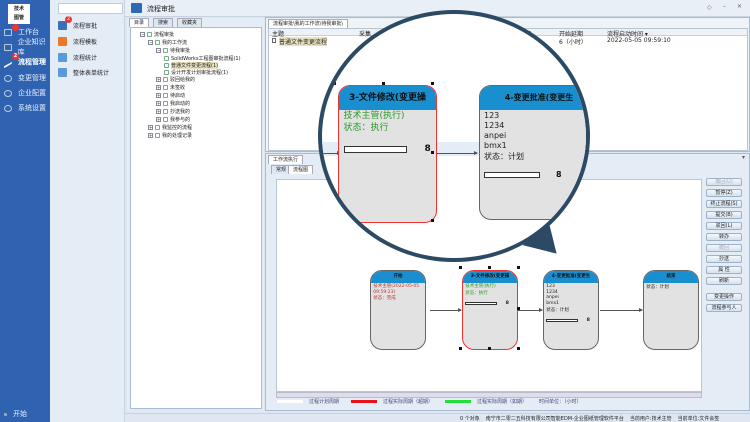  Describe the element at coordinates (743, 157) in the screenshot. I see `collapse-icon: ▾` at that location.